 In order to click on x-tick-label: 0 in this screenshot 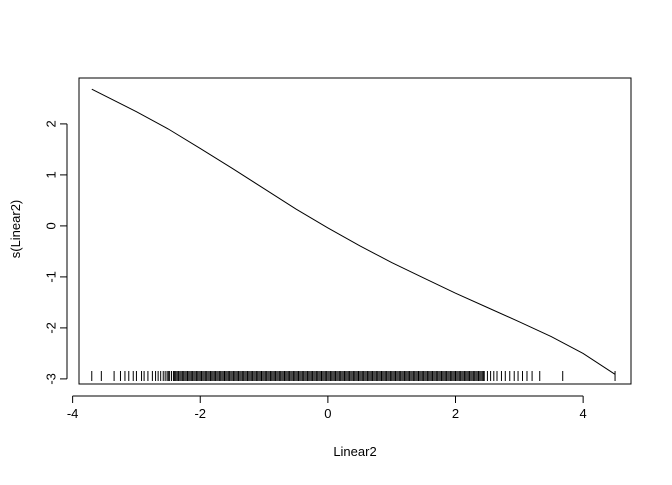, I will do `click(327, 413)`.